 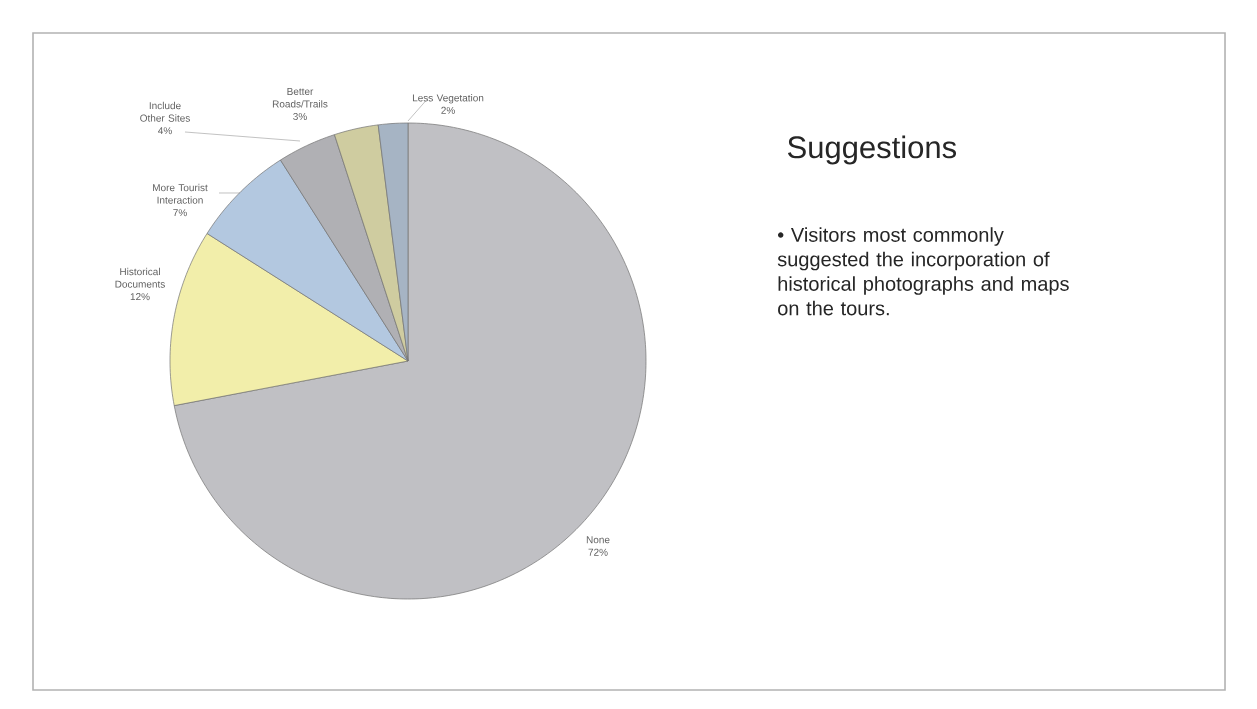 What do you see at coordinates (598, 552) in the screenshot?
I see `data-label: 72%` at bounding box center [598, 552].